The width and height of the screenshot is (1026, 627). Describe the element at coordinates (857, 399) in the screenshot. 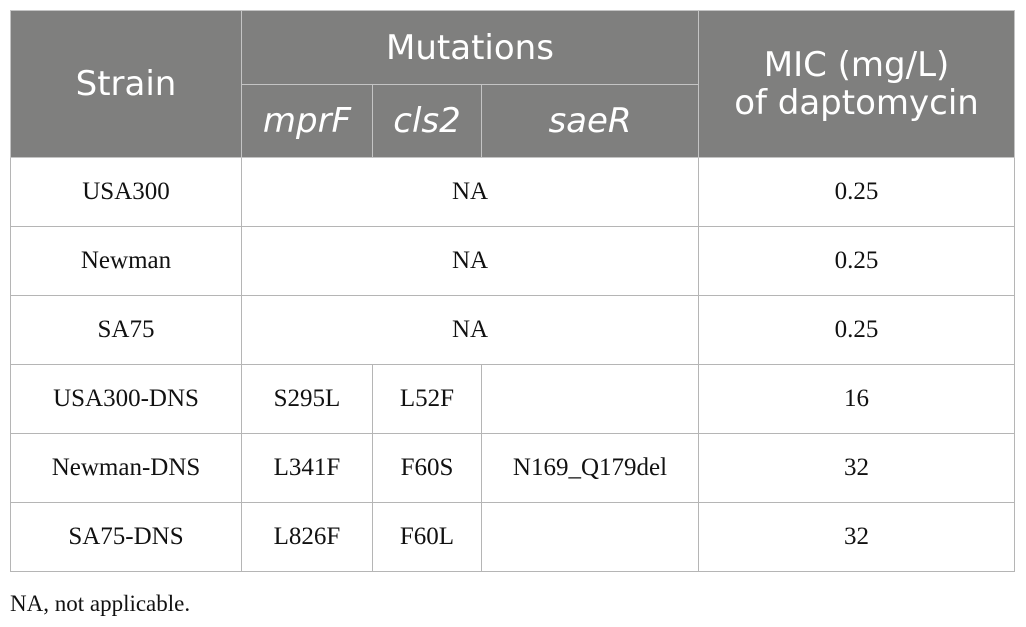

I see `mic-cell: 16` at that location.